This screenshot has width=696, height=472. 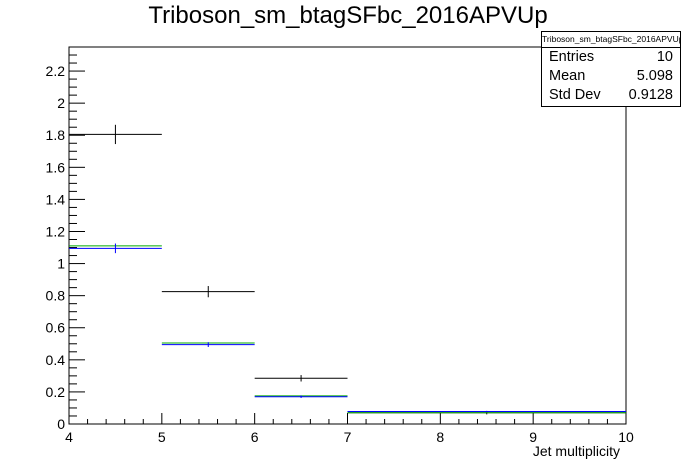 What do you see at coordinates (348, 15) in the screenshot?
I see `chart-title: Triboson_sm_btagSFbc_2016APVUp` at bounding box center [348, 15].